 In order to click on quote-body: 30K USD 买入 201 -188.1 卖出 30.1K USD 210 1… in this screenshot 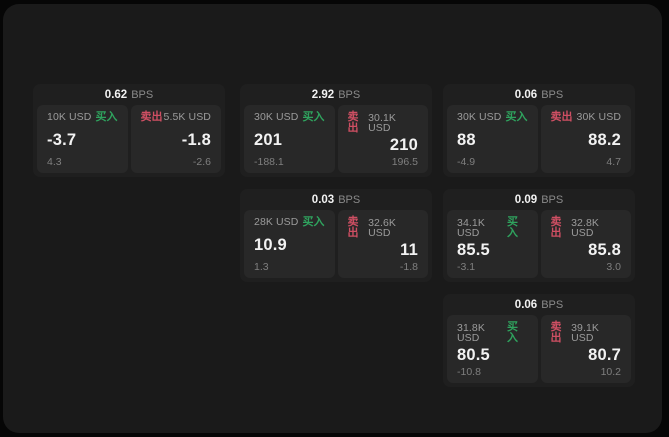, I will do `click(336, 139)`.